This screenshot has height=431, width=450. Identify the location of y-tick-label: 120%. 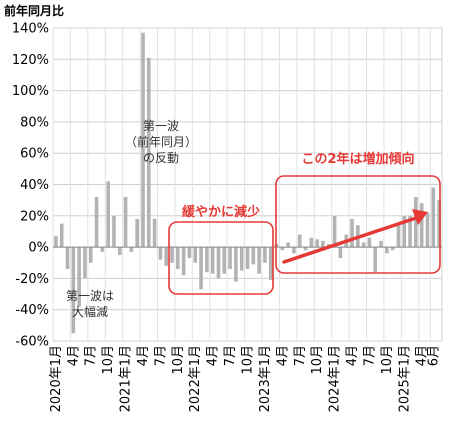
(30, 60).